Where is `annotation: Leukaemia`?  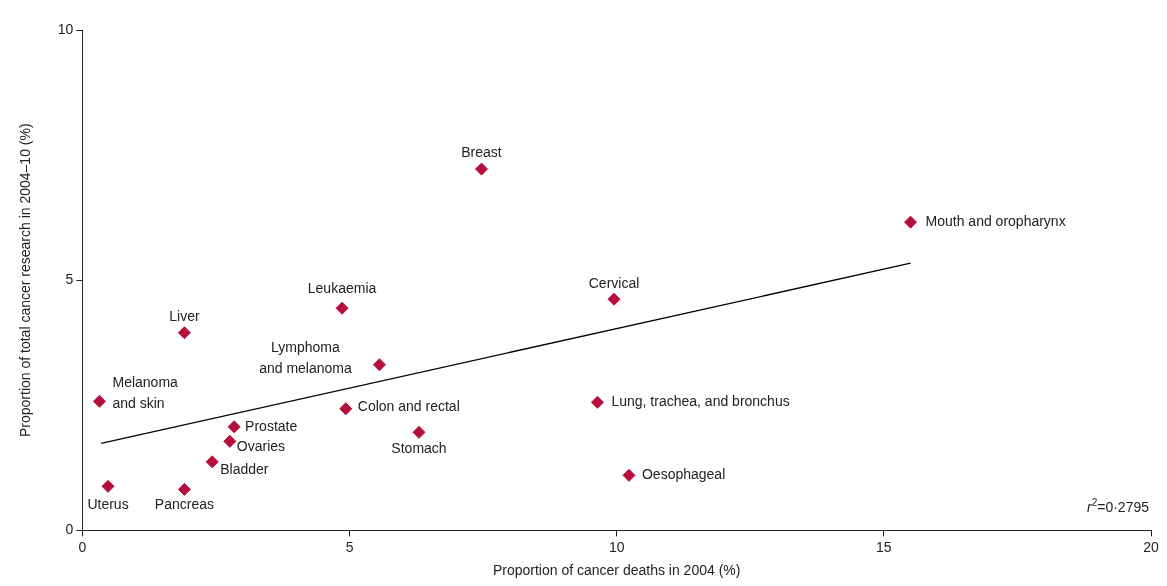 annotation: Leukaemia is located at coordinates (342, 288).